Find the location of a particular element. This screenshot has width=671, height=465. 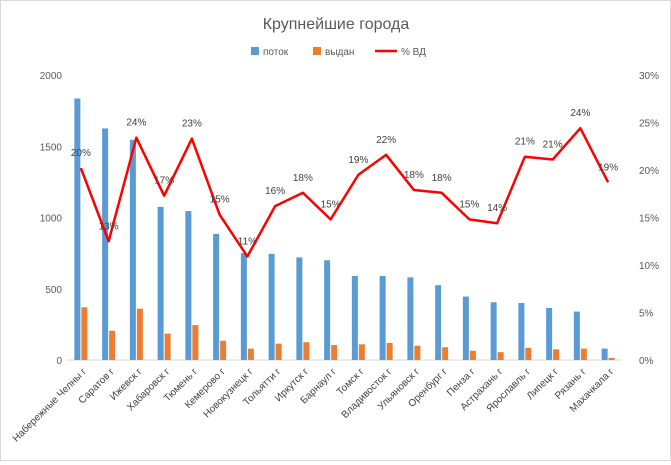

chart-legend: поток выдан % ВД is located at coordinates (338, 52).